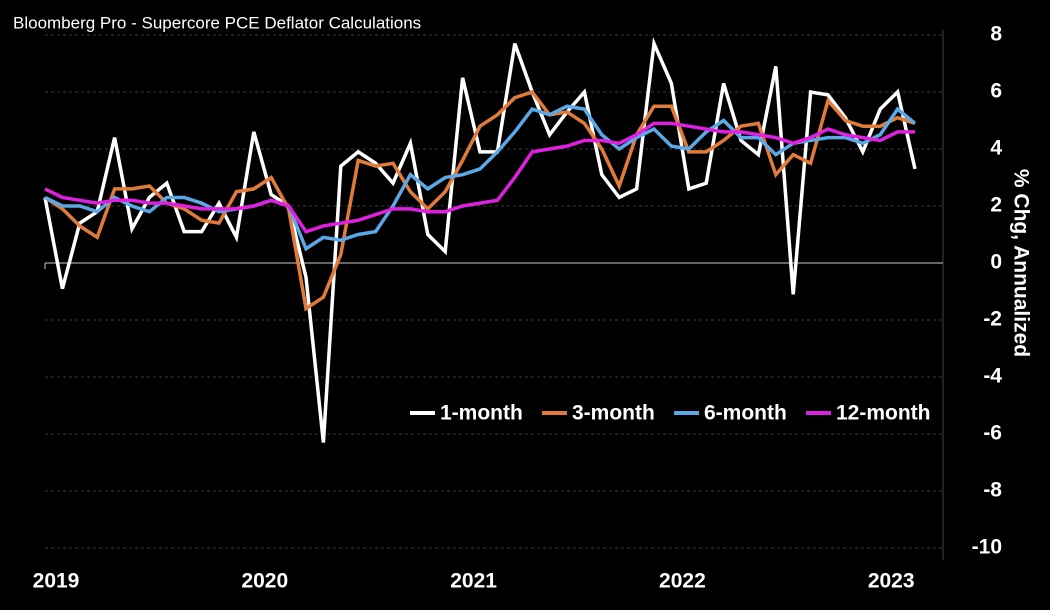  What do you see at coordinates (264, 581) in the screenshot?
I see `x-tick-label: 2020` at bounding box center [264, 581].